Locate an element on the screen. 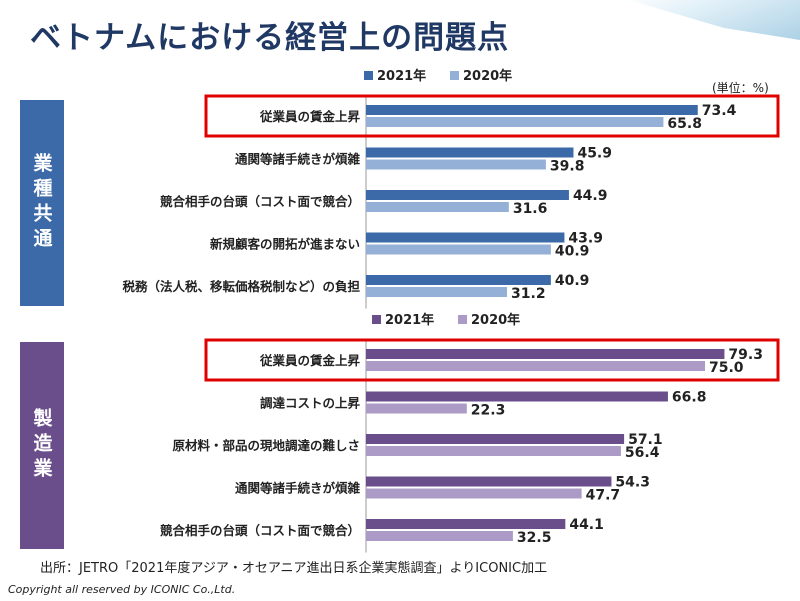 The height and width of the screenshot is (601, 800). category-label-mfg-4: 競合相手の台頭（コスト面で競合） is located at coordinates (260, 530).